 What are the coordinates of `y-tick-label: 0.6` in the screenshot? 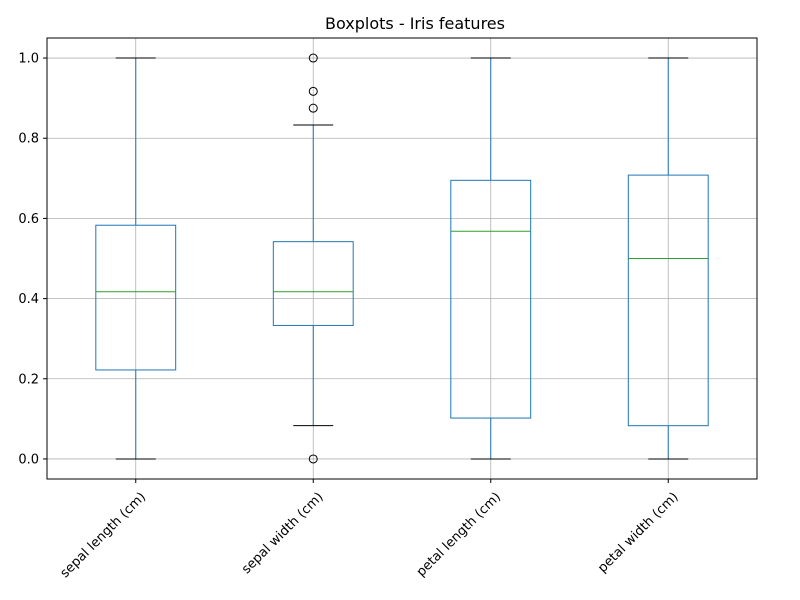 It's located at (28, 219).